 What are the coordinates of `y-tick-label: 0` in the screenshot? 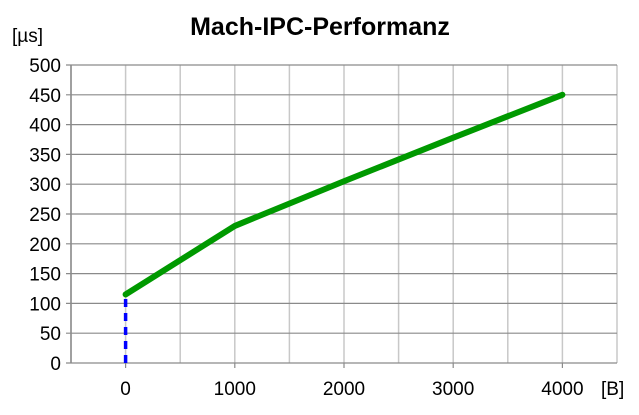 It's located at (55, 364).